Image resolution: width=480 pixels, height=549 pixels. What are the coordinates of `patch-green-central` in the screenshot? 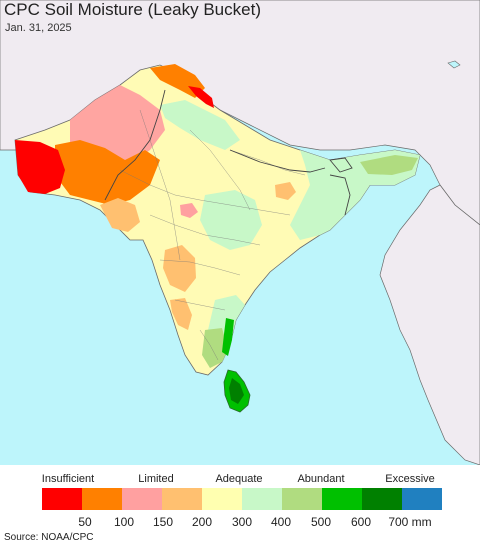 It's located at (231, 220).